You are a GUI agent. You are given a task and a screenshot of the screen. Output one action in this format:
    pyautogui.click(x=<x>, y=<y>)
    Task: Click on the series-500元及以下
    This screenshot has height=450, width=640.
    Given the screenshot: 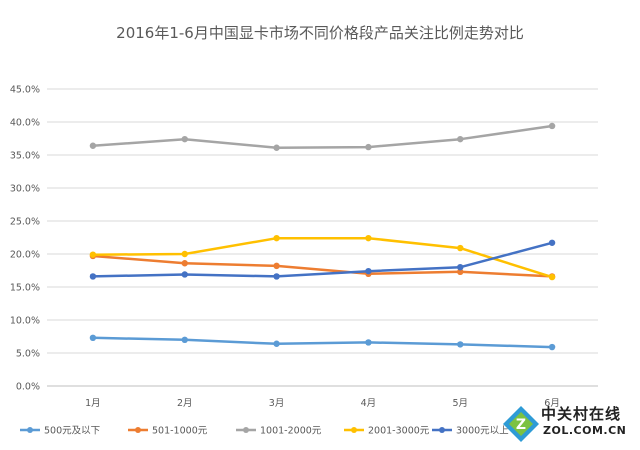 What is the action you would take?
    pyautogui.click(x=322, y=342)
    